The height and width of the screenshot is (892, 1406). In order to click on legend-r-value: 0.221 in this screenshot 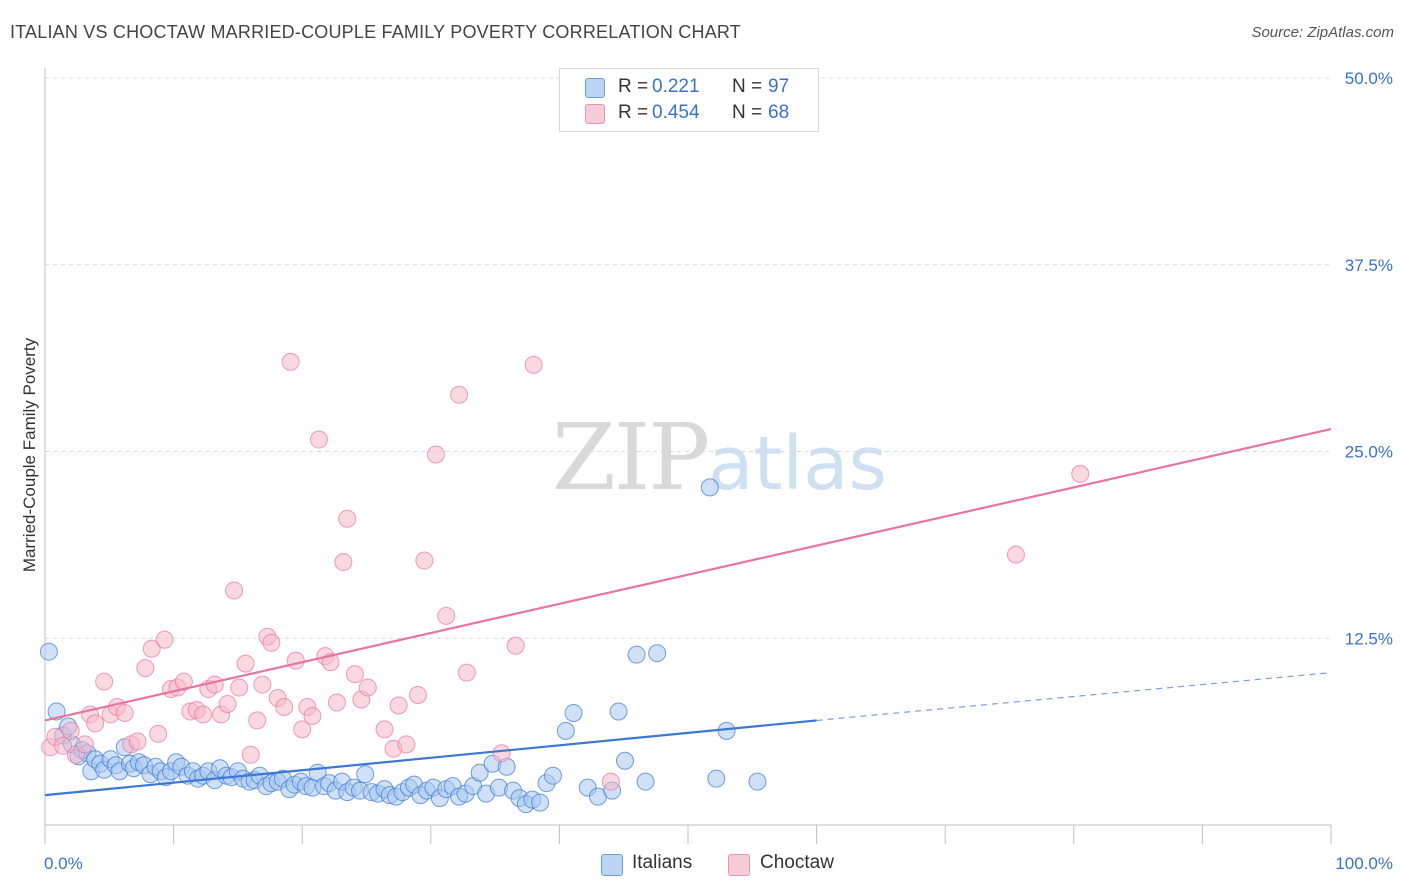, I will do `click(676, 86)`.